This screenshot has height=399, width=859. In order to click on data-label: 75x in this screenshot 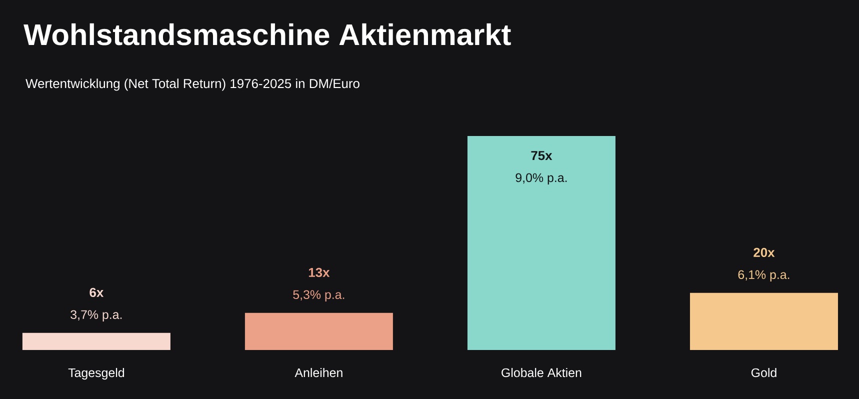, I will do `click(541, 155)`.